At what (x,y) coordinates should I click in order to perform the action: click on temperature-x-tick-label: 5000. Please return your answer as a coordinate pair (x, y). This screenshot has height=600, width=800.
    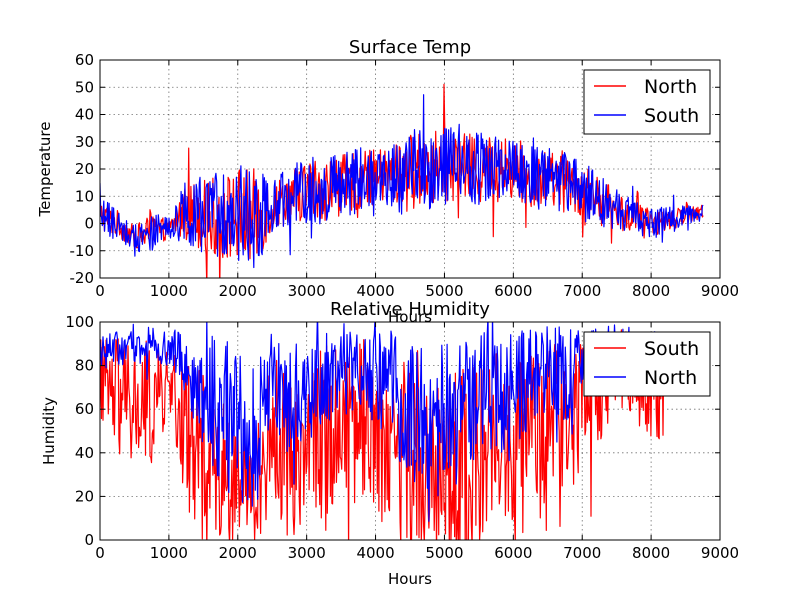
    Looking at the image, I should click on (444, 291).